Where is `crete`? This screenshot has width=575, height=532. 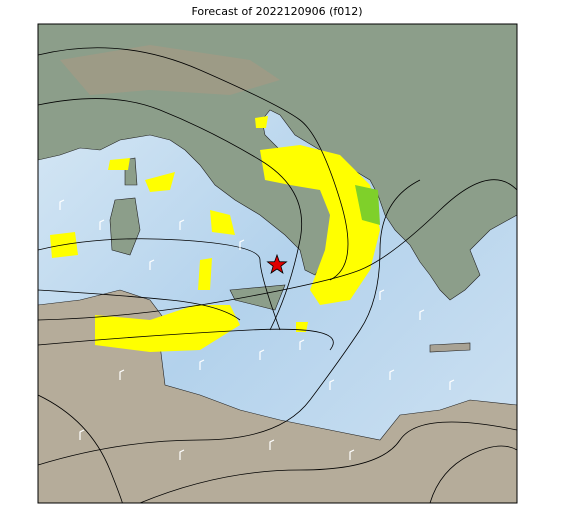
crete is located at coordinates (450, 347).